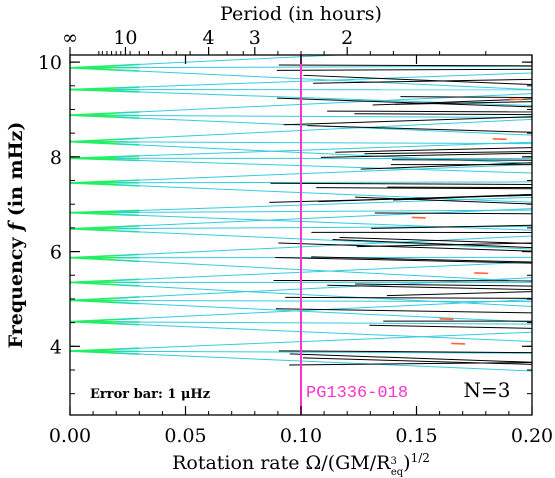 The height and width of the screenshot is (478, 555). What do you see at coordinates (301, 14) in the screenshot?
I see `top-axis-title: Period (in hours)` at bounding box center [301, 14].